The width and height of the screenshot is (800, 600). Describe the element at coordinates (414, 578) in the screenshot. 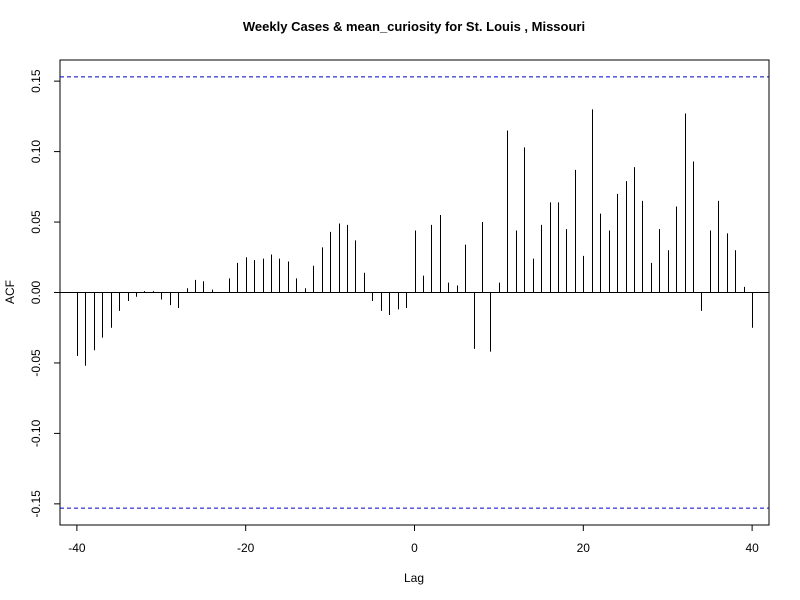

I see `x-axis-label: Lag` at that location.